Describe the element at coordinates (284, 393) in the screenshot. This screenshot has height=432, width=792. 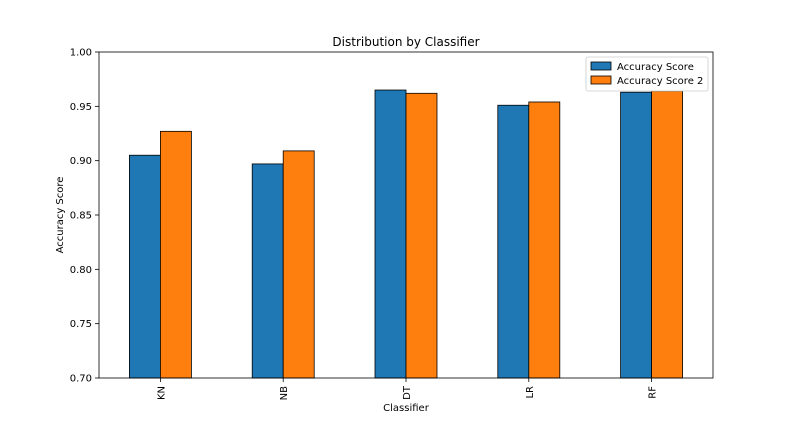
I see `x-tick-label: NB` at that location.